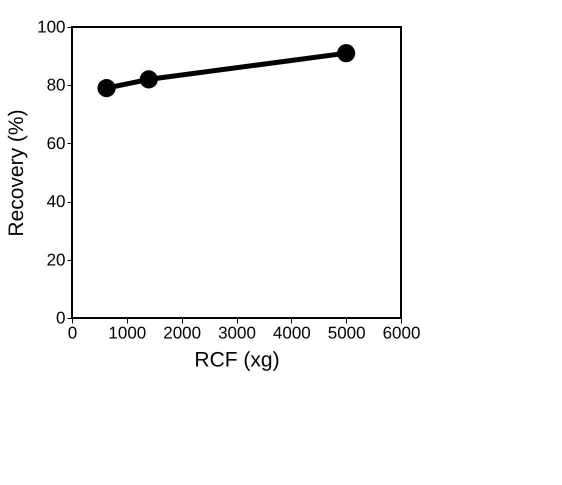 This screenshot has width=562, height=485. What do you see at coordinates (61, 318) in the screenshot?
I see `y-tick-label: 0` at bounding box center [61, 318].